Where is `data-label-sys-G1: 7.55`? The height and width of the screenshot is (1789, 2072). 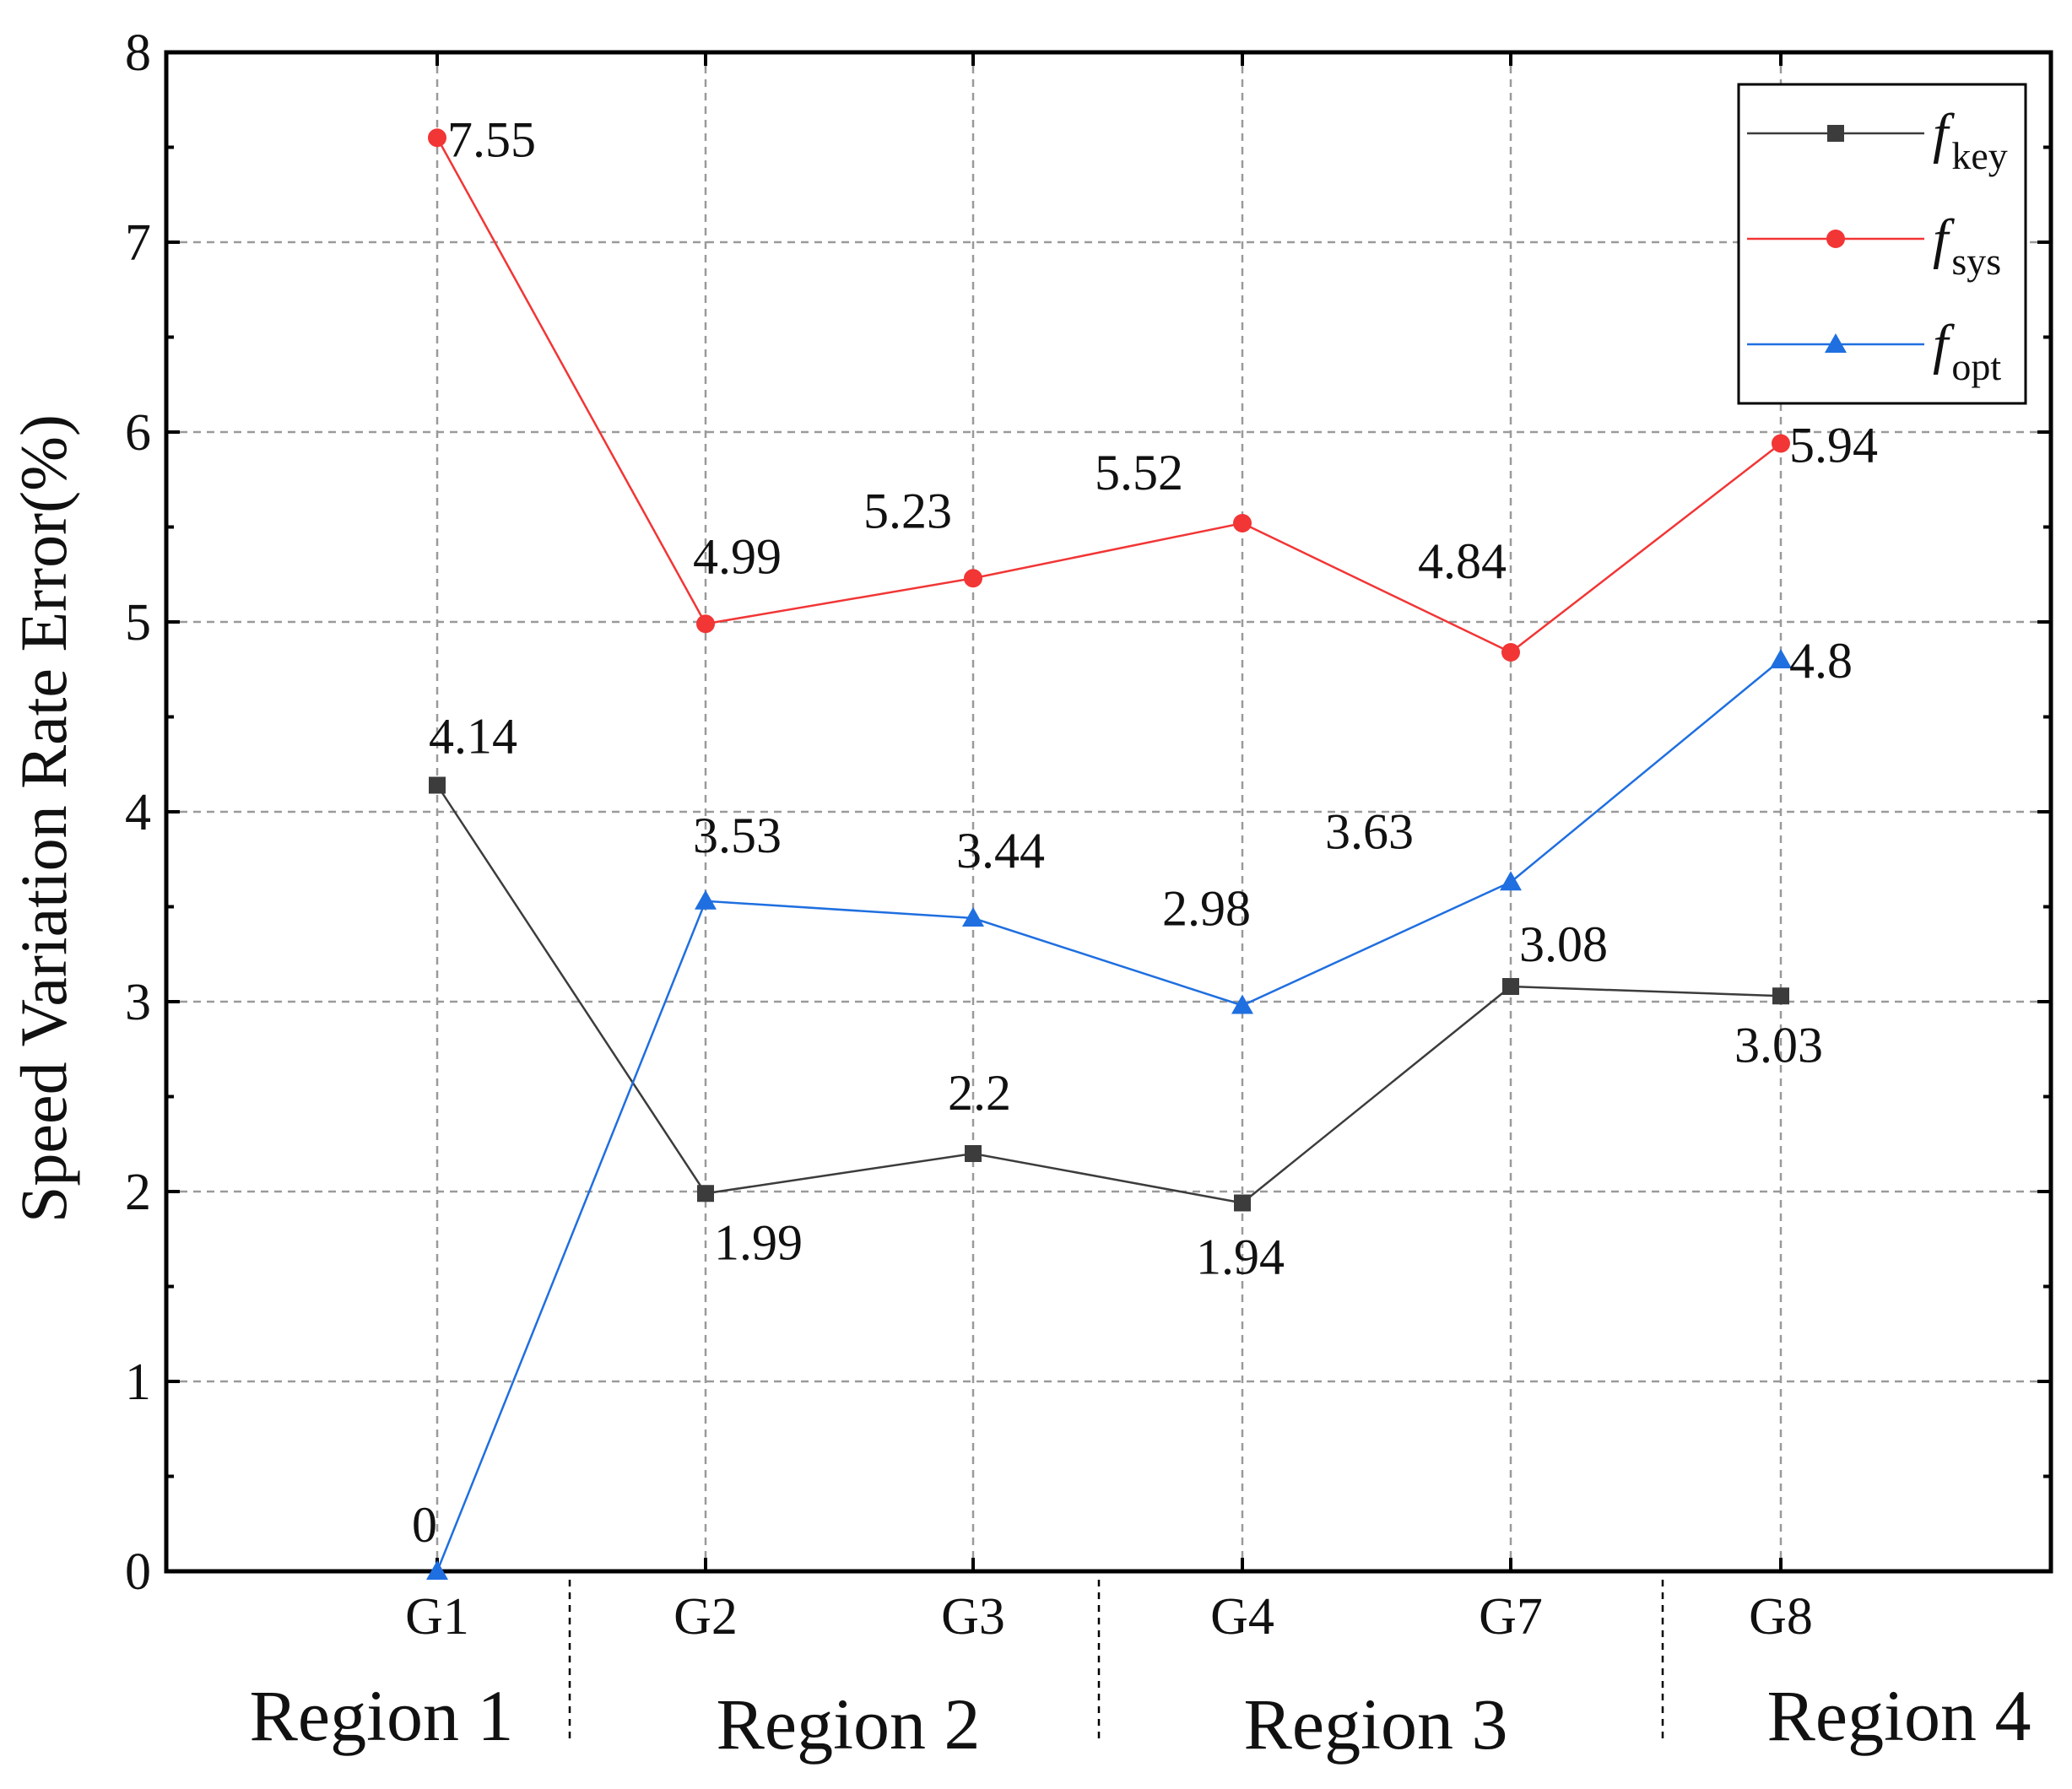 data-label-sys-G1: 7.55 is located at coordinates (491, 139).